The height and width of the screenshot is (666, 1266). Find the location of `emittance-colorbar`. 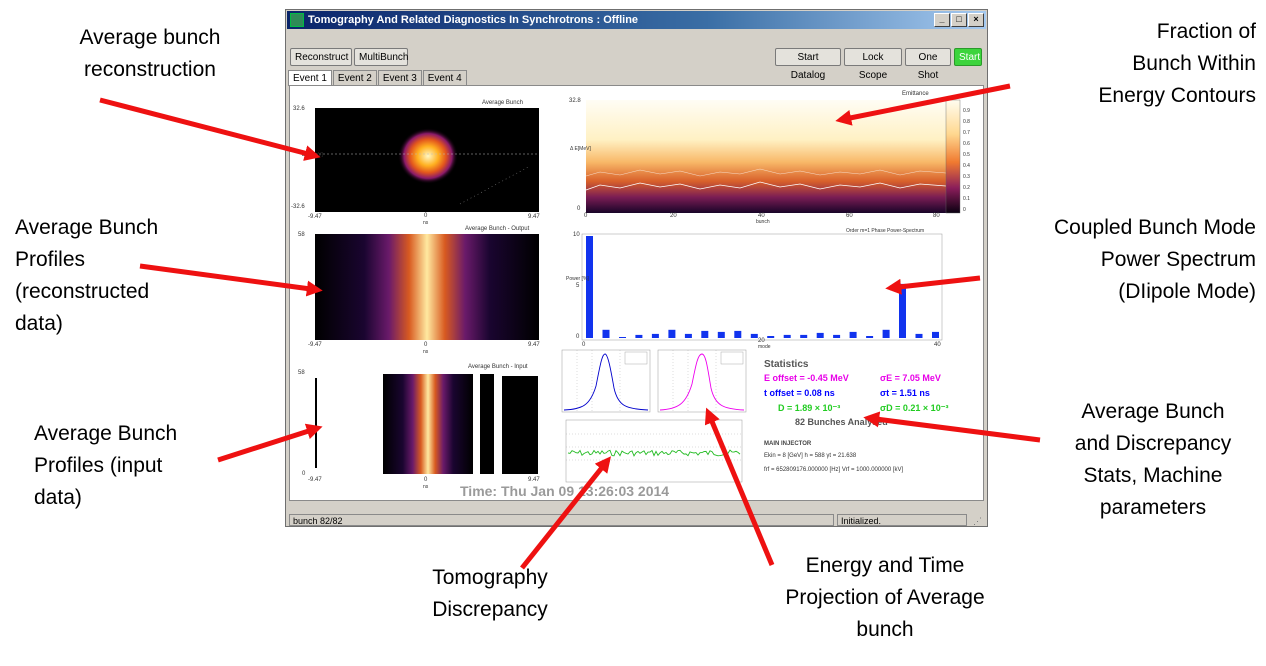

emittance-colorbar is located at coordinates (953, 156).